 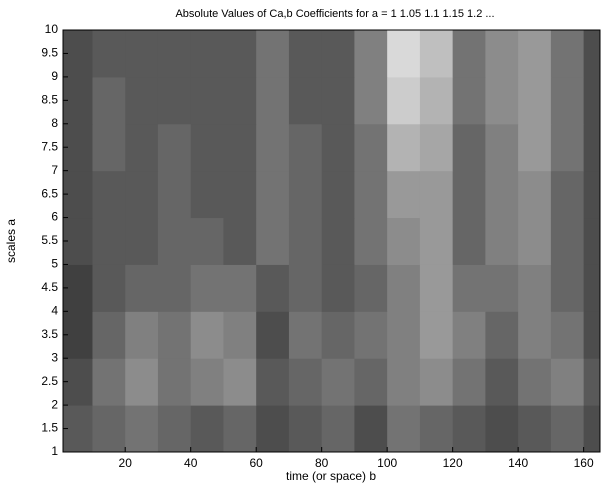 What do you see at coordinates (49, 381) in the screenshot?
I see `y-tick-label: 2.5` at bounding box center [49, 381].